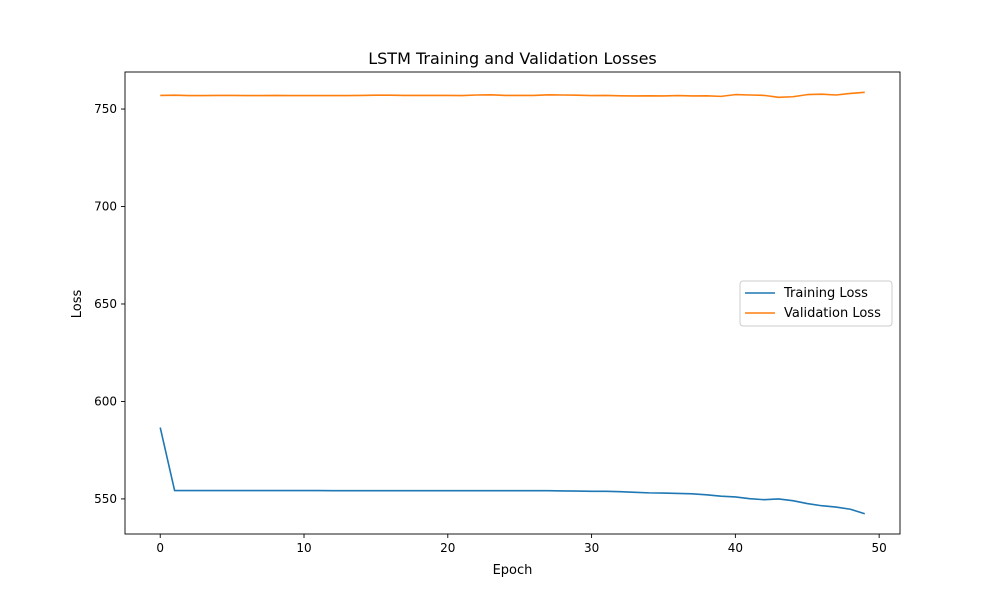 This screenshot has height=600, width=1000. What do you see at coordinates (160, 548) in the screenshot?
I see `x-tick-label: 0` at bounding box center [160, 548].